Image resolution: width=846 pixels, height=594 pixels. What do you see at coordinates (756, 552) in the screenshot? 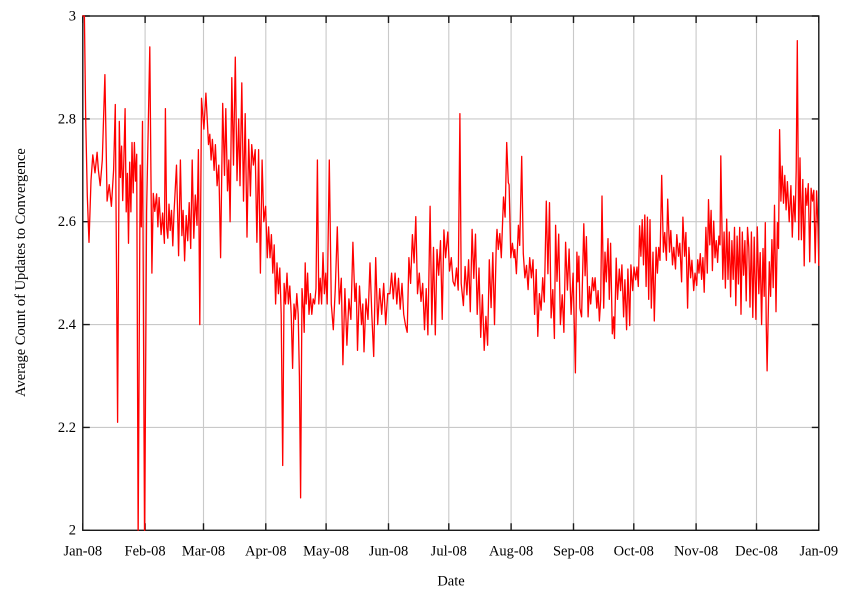
I see `svg-text: Dec-08` at bounding box center [756, 552].